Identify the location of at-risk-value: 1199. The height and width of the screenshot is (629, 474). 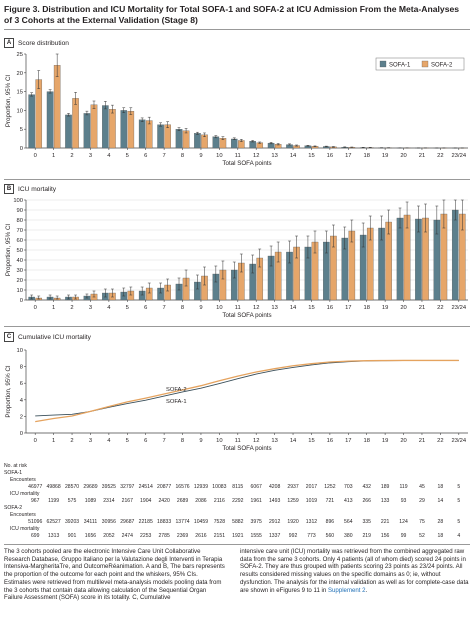
(54, 501).